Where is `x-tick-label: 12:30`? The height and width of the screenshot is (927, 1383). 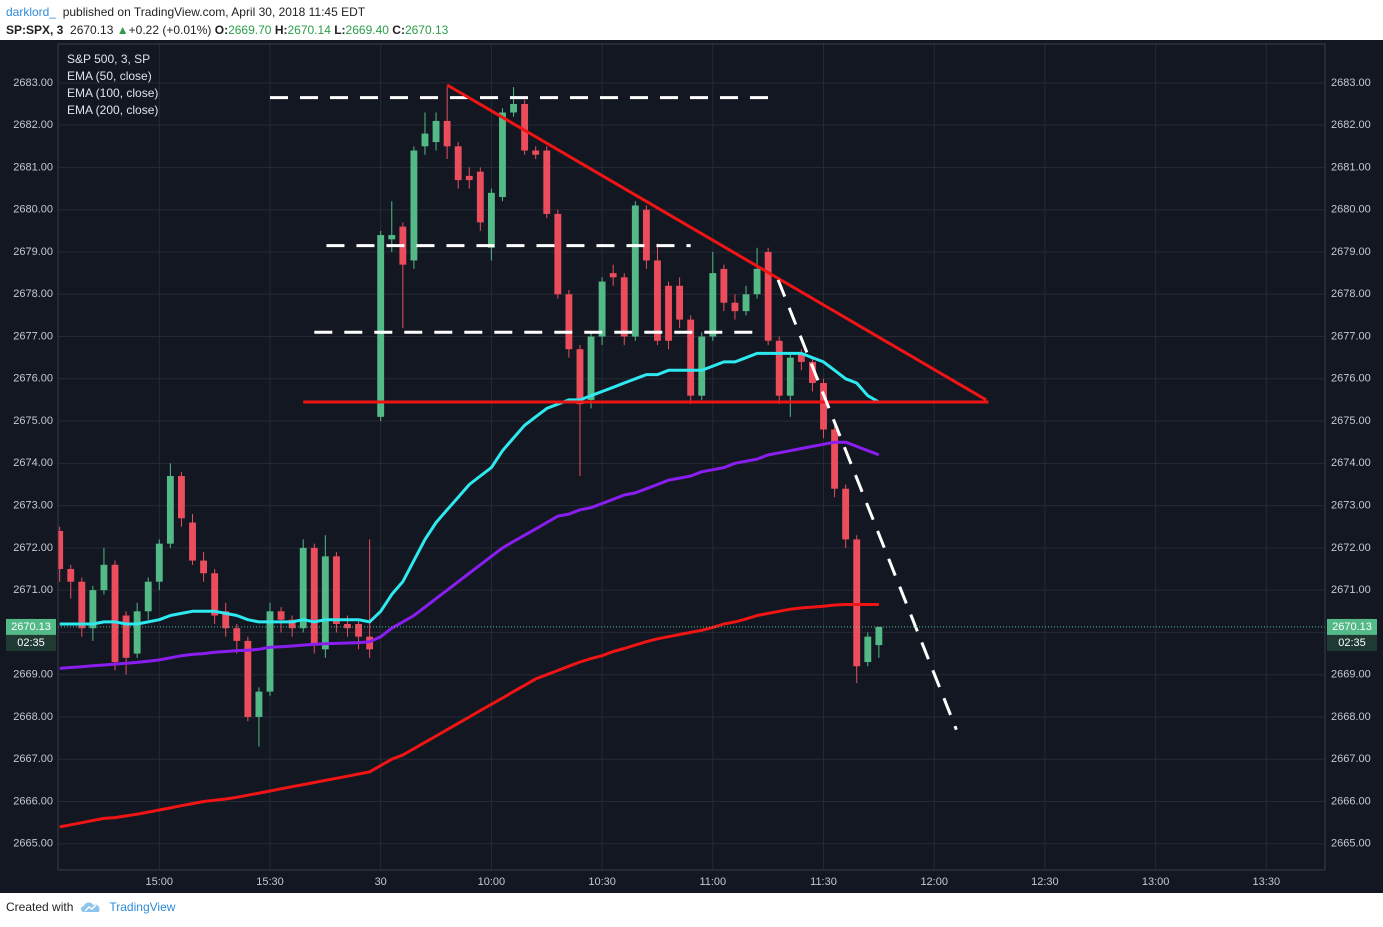 x-tick-label: 12:30 is located at coordinates (1045, 882).